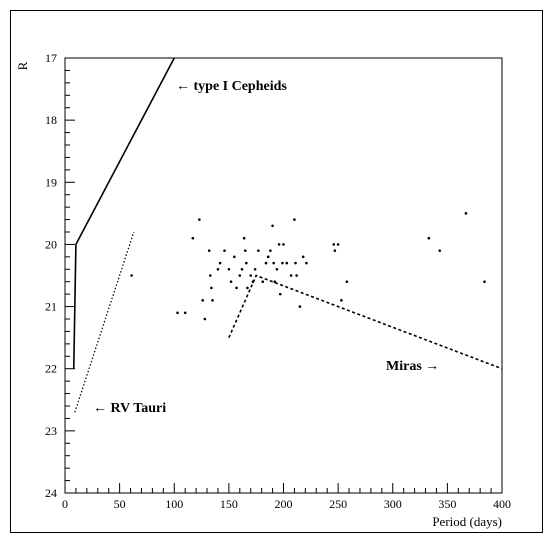 The width and height of the screenshot is (554, 544). What do you see at coordinates (51, 120) in the screenshot?
I see `y-tick-label: 18` at bounding box center [51, 120].